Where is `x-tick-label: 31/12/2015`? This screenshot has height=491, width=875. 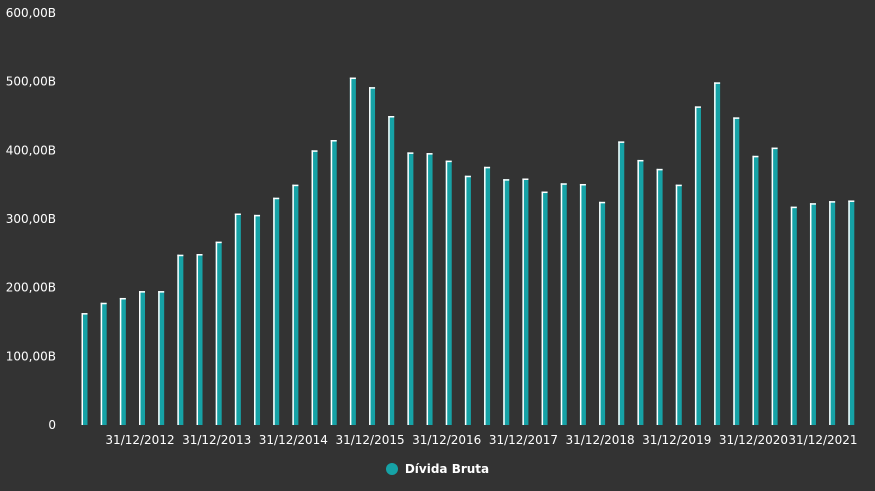 x-tick-label: 31/12/2015 is located at coordinates (369, 440).